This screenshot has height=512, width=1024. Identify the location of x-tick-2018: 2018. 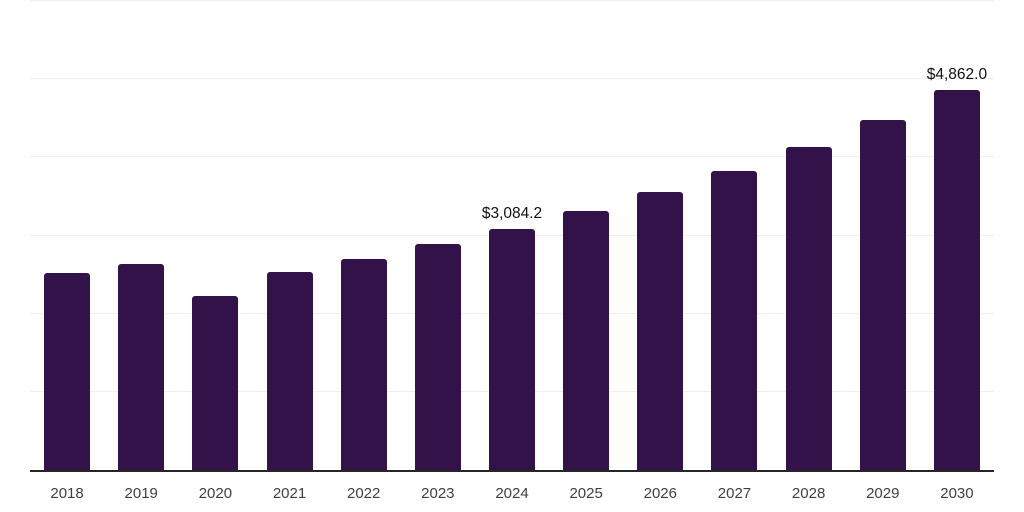
(67, 493).